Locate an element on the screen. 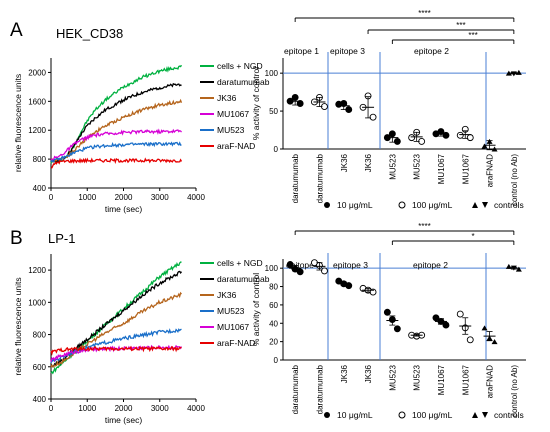 The image size is (550, 432). y-tick-label: 2000 is located at coordinates (37, 72).